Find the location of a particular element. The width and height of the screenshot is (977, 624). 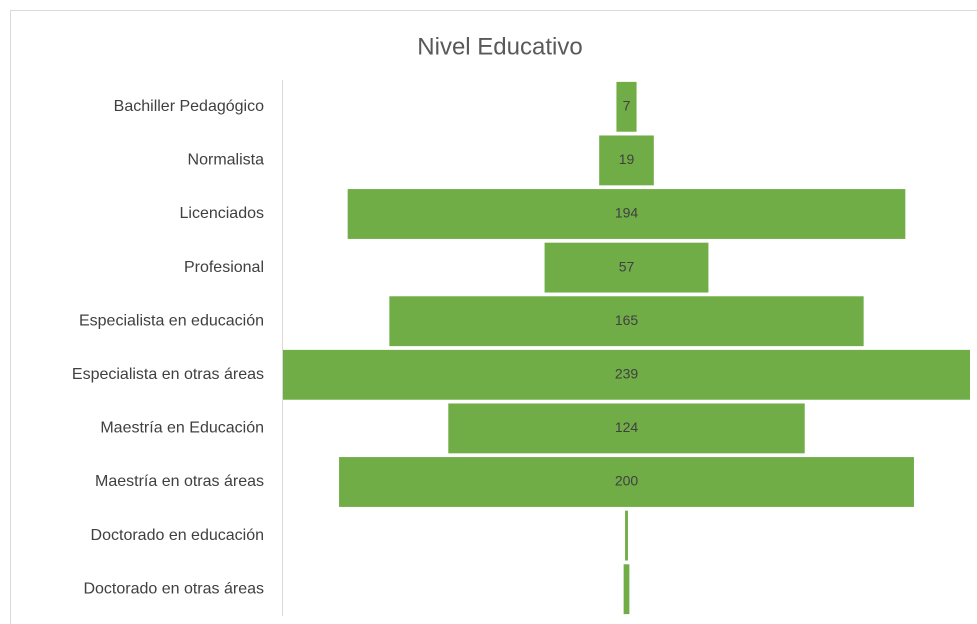

data-label: 194 is located at coordinates (627, 213).